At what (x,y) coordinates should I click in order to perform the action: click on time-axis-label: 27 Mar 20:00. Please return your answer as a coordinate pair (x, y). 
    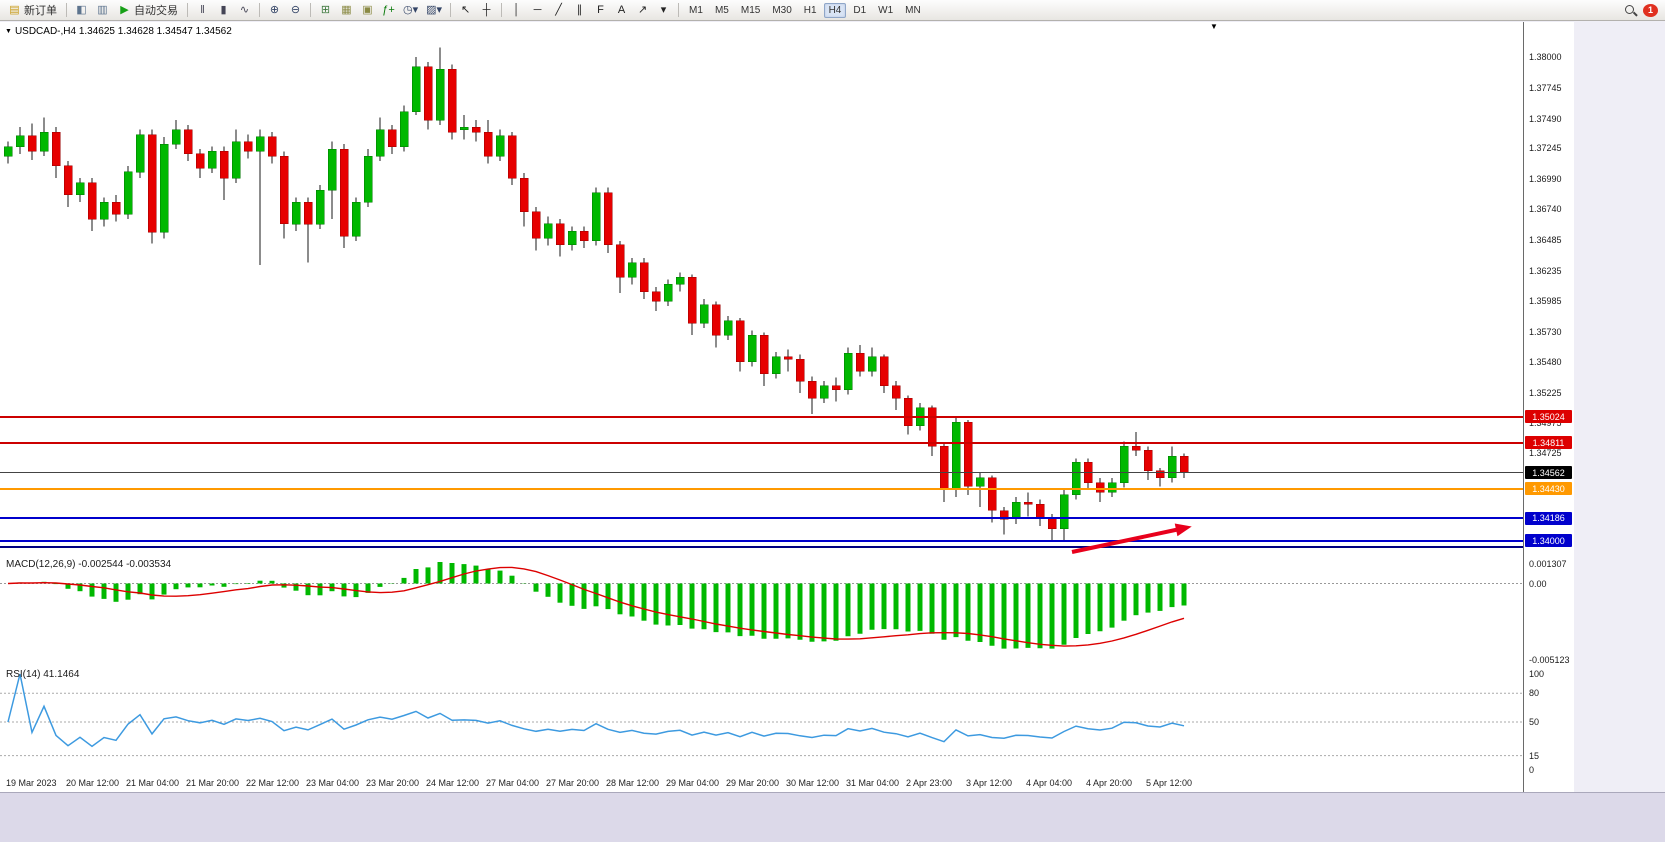
    Looking at the image, I should click on (573, 783).